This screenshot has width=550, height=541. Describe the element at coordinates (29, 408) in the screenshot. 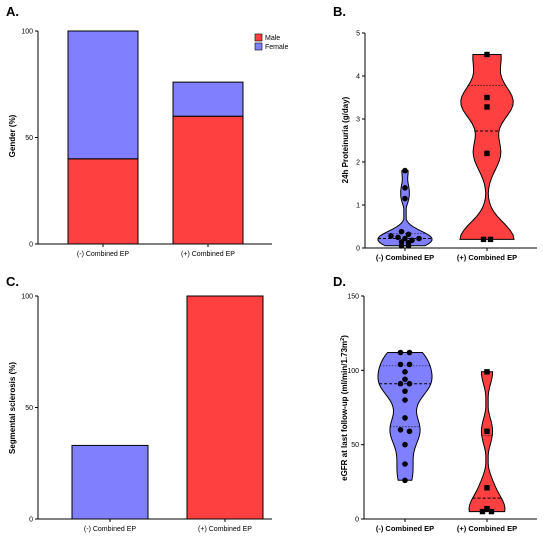

I see `panel-c-y-tick-label: 50` at that location.